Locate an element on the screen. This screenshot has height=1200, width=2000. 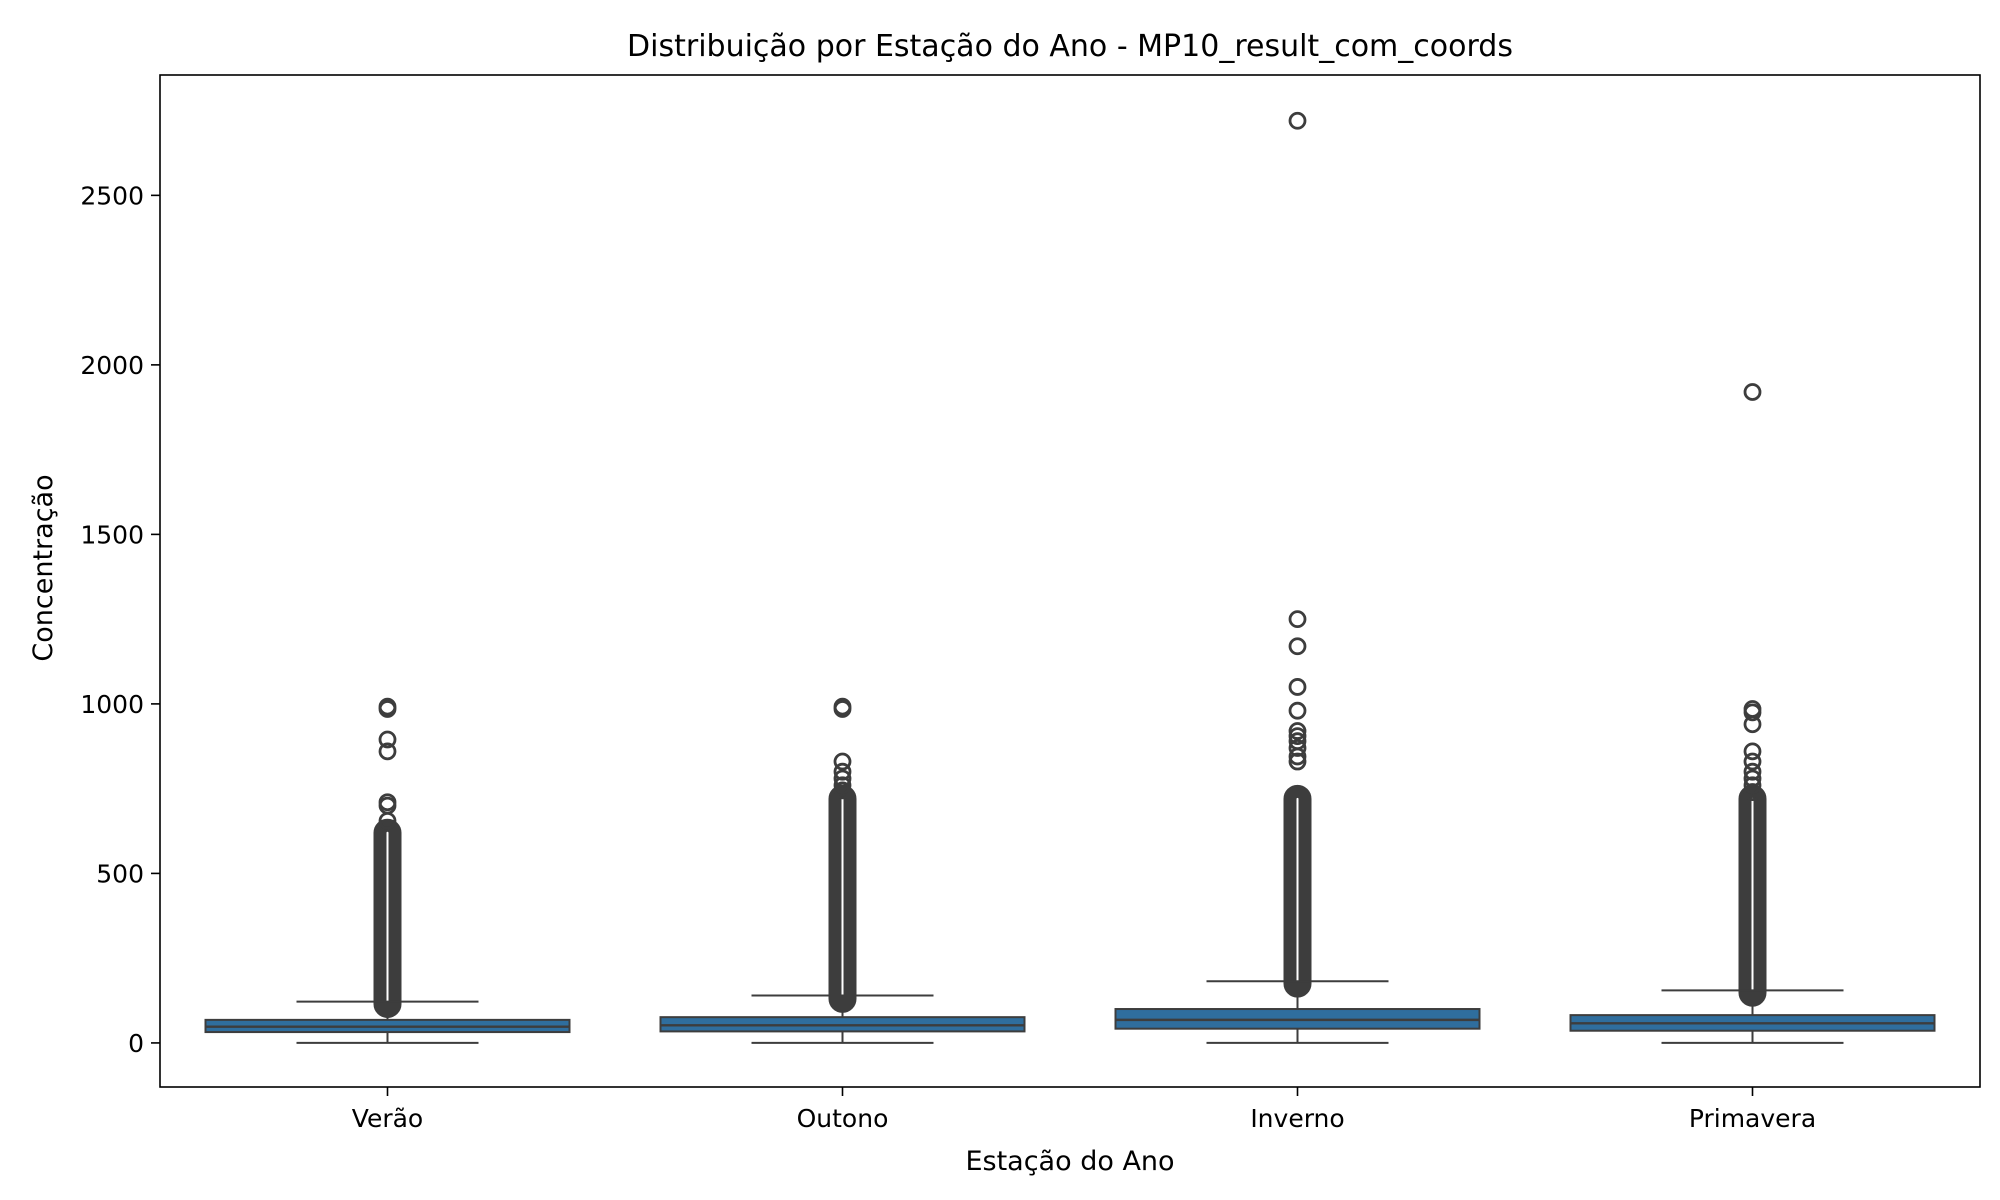
y-tick-label: 0 is located at coordinates (136, 1043).